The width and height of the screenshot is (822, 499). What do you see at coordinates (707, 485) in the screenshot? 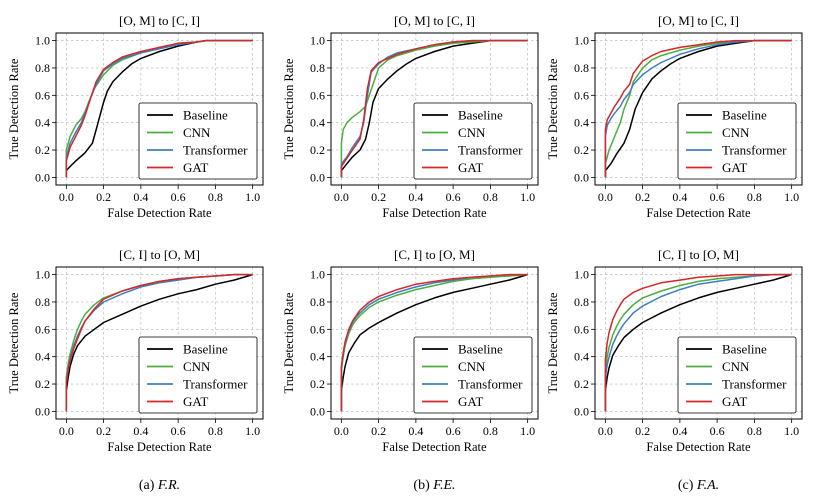
I see `caption-metric: F.A.` at bounding box center [707, 485].